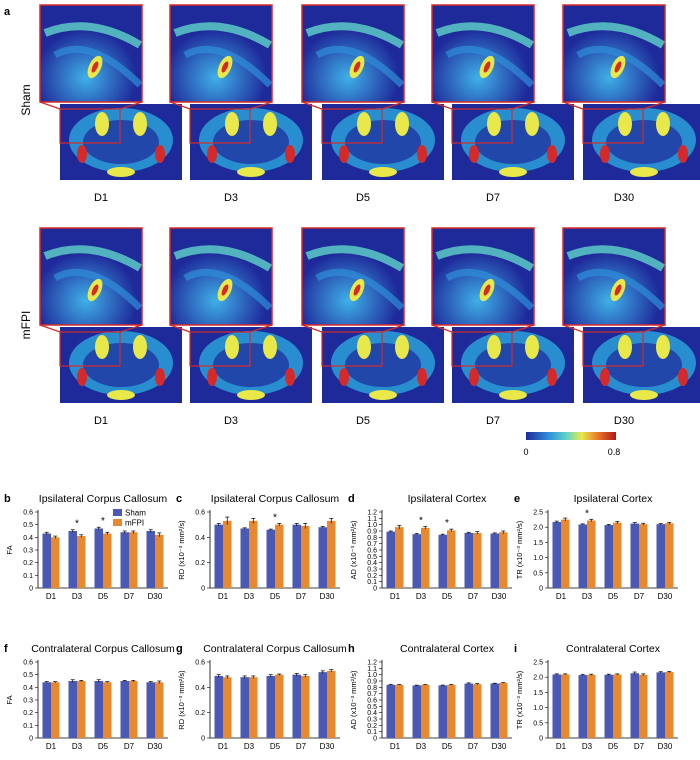  I want to click on zoom-hotspot-core, so click(225, 290).